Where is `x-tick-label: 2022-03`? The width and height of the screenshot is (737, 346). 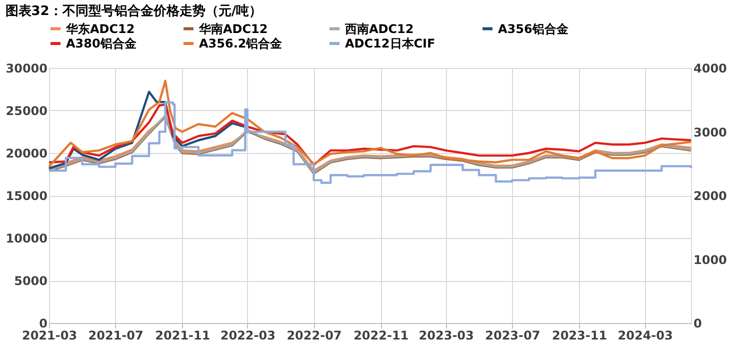 x-tick-label: 2022-03 is located at coordinates (248, 335).